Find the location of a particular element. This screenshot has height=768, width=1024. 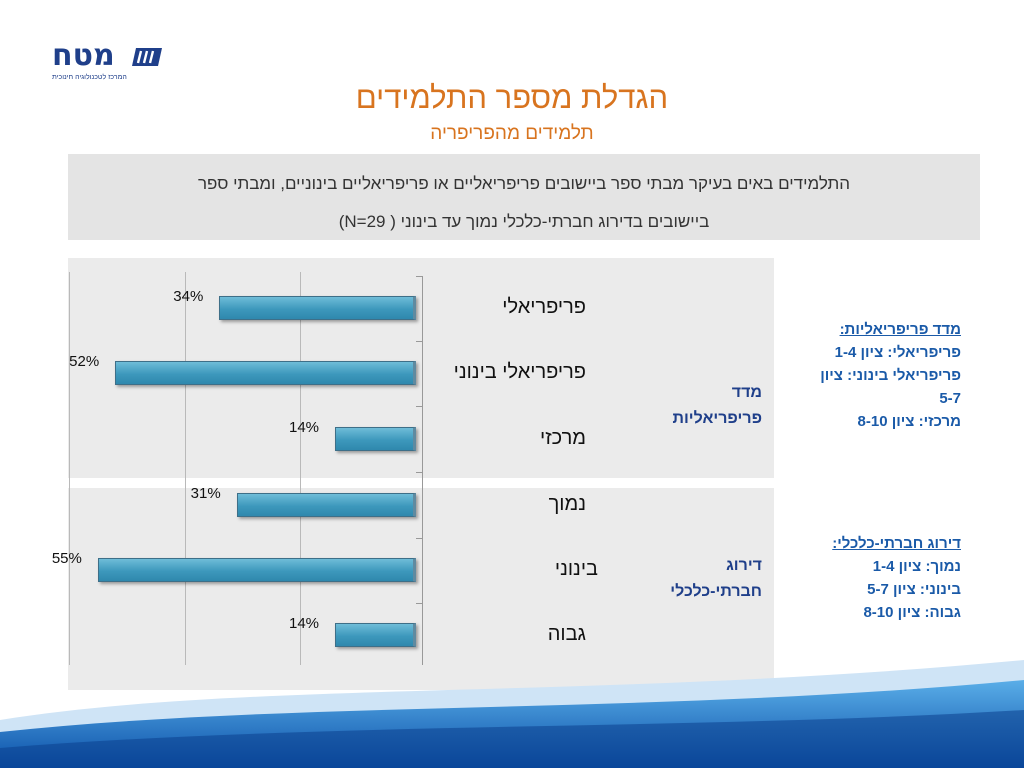

bar-value-label: 55% is located at coordinates (66, 558).